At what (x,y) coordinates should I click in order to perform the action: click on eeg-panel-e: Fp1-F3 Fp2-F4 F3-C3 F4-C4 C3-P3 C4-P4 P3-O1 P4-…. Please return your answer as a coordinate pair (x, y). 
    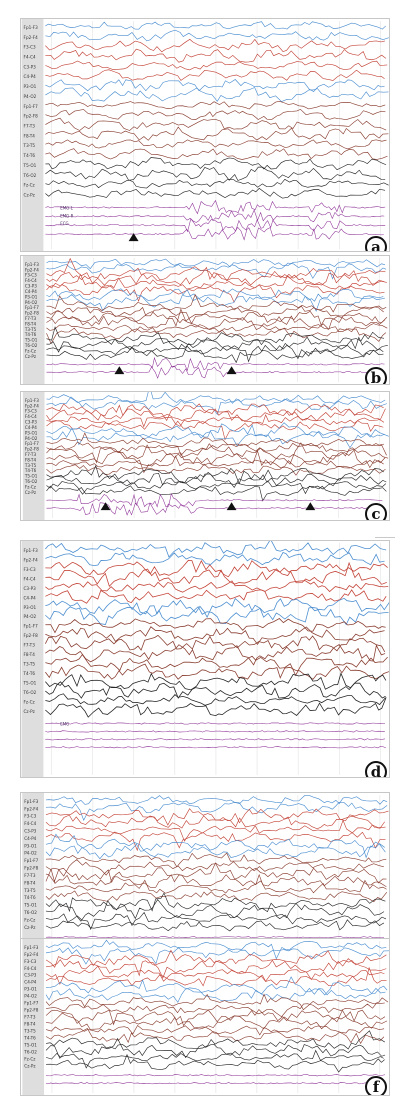
    Looking at the image, I should click on (205, 875).